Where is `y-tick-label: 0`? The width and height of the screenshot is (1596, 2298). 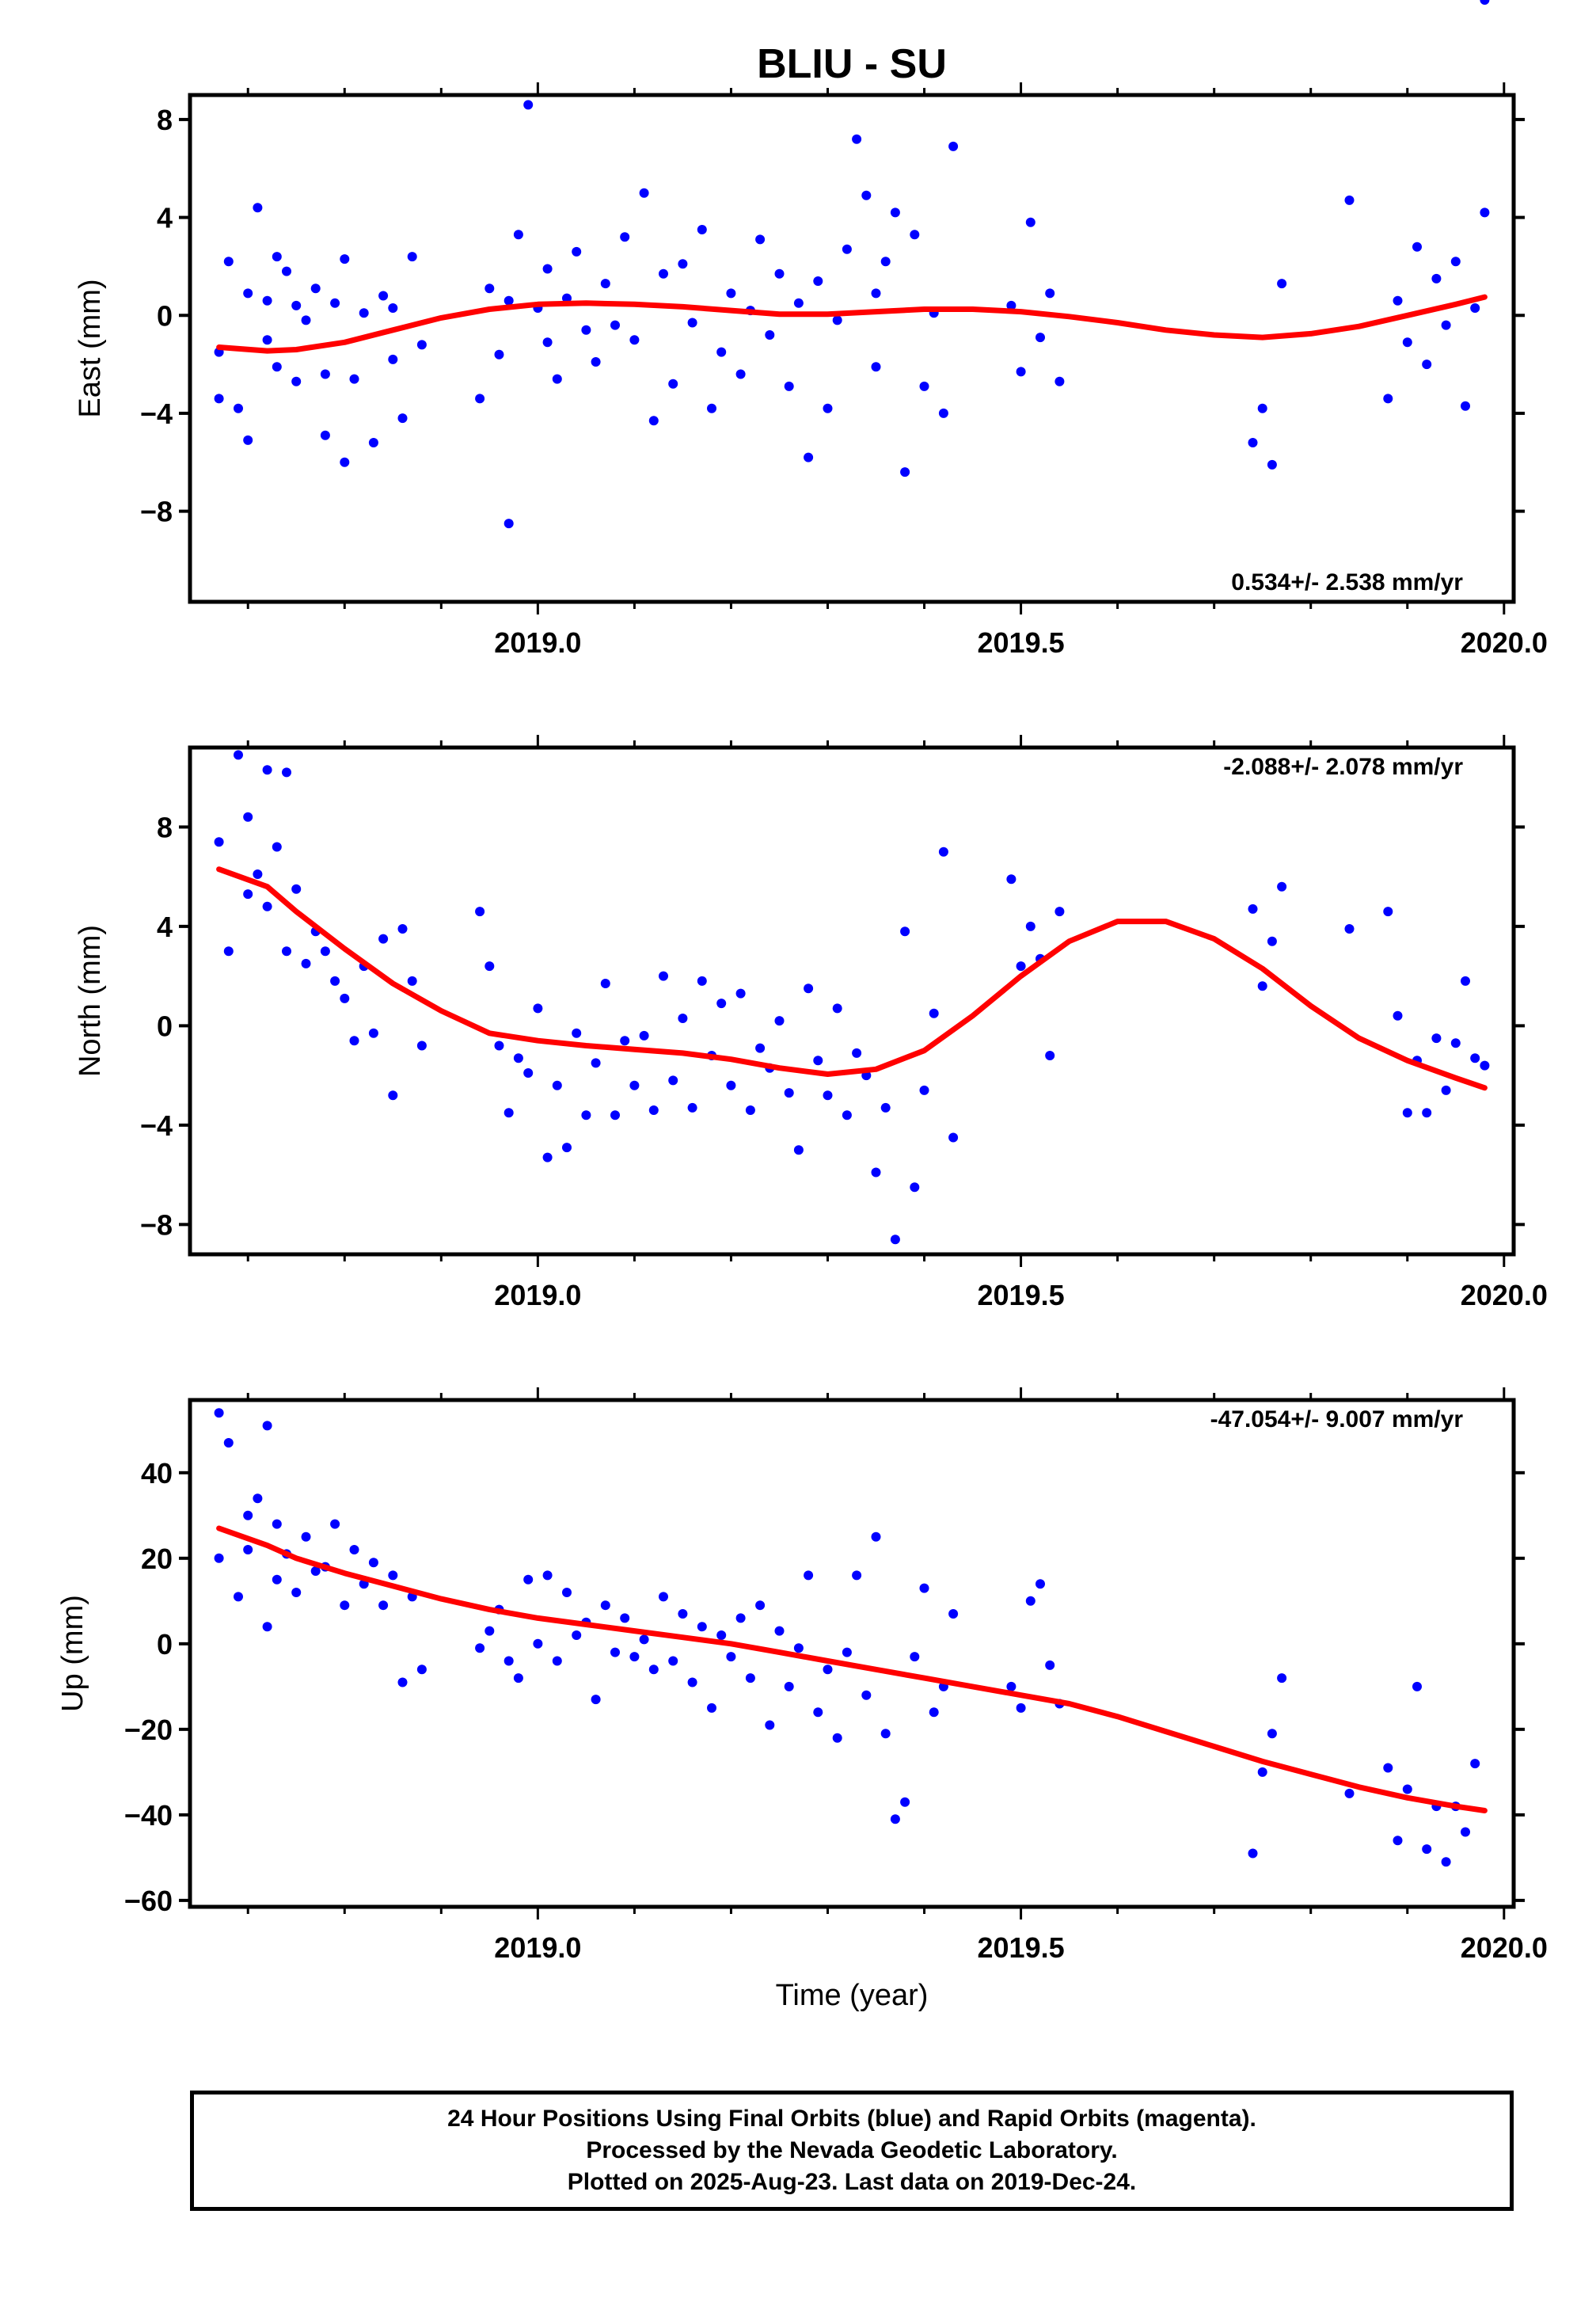 y-tick-label: 0 is located at coordinates (165, 1644).